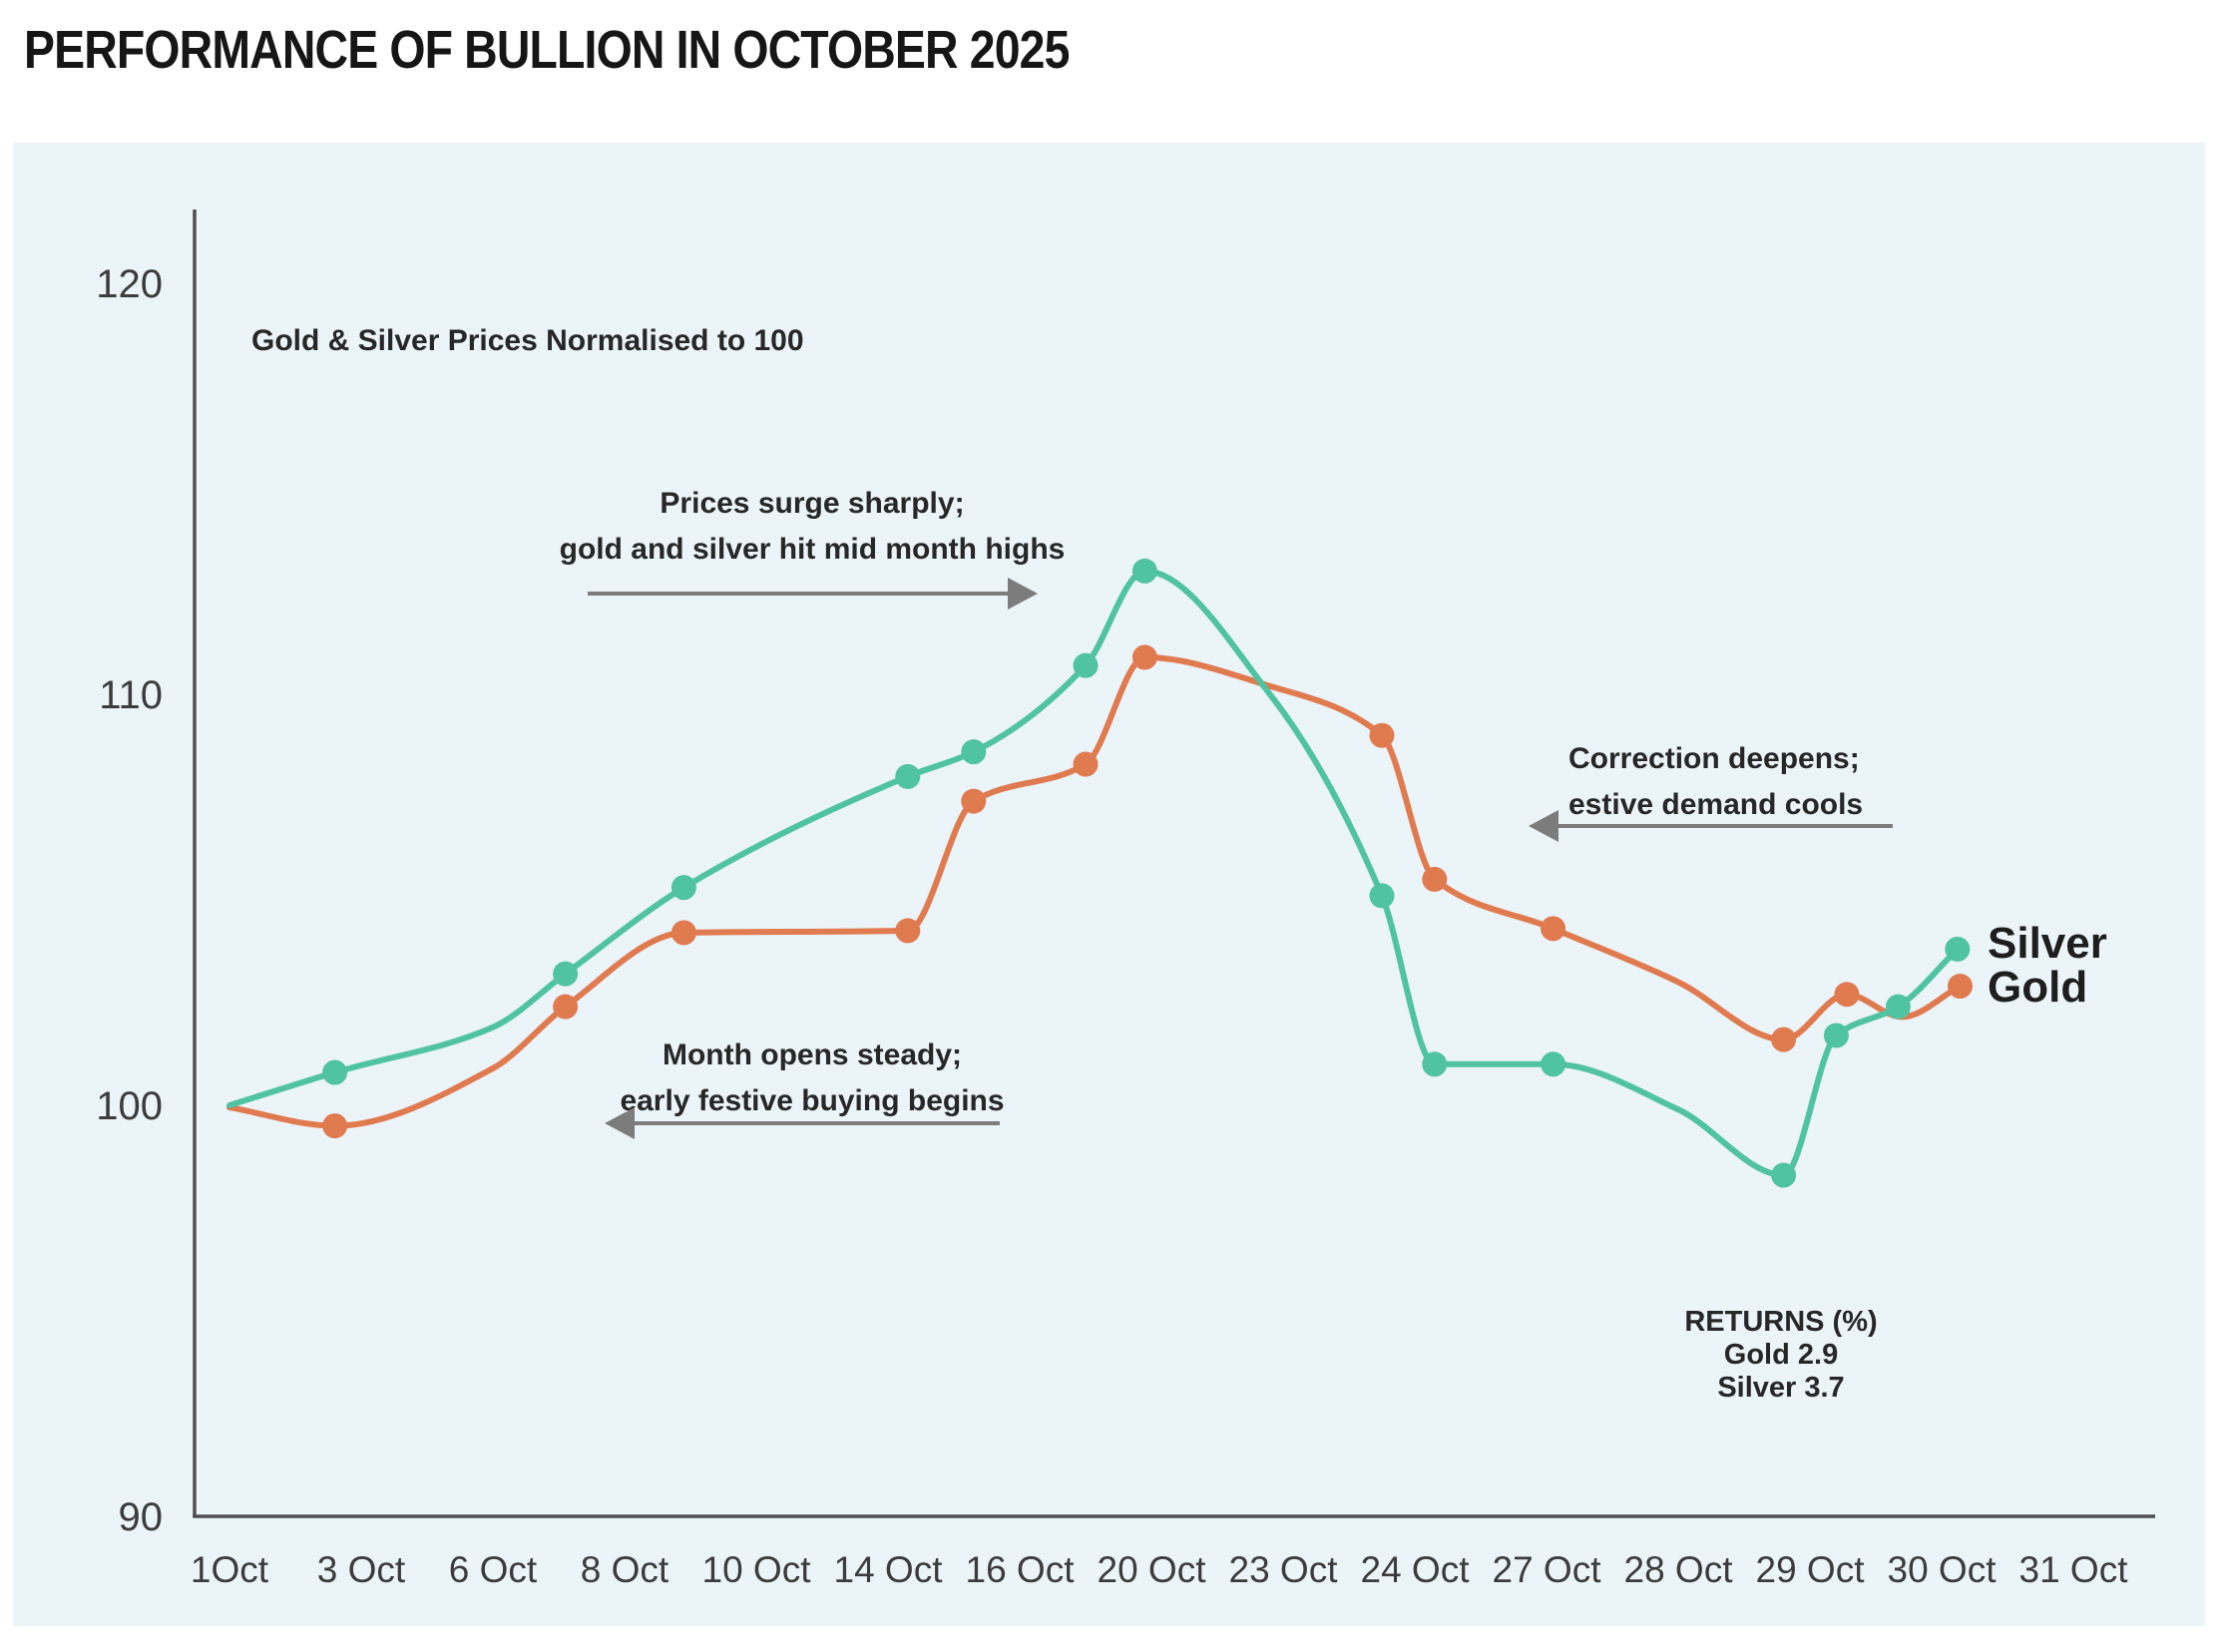  What do you see at coordinates (230, 1569) in the screenshot?
I see `x-axis-label: 1Oct` at bounding box center [230, 1569].